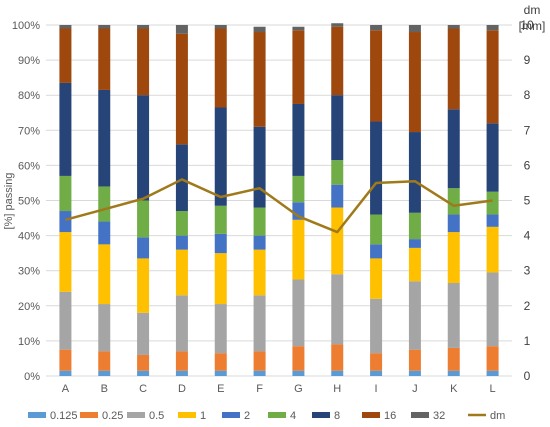 Image resolution: width=550 pixels, height=427 pixels. I want to click on y2-axis-ticks: 0 1 2 3 4 5 6 7 8 9 10, so click(527, 200).